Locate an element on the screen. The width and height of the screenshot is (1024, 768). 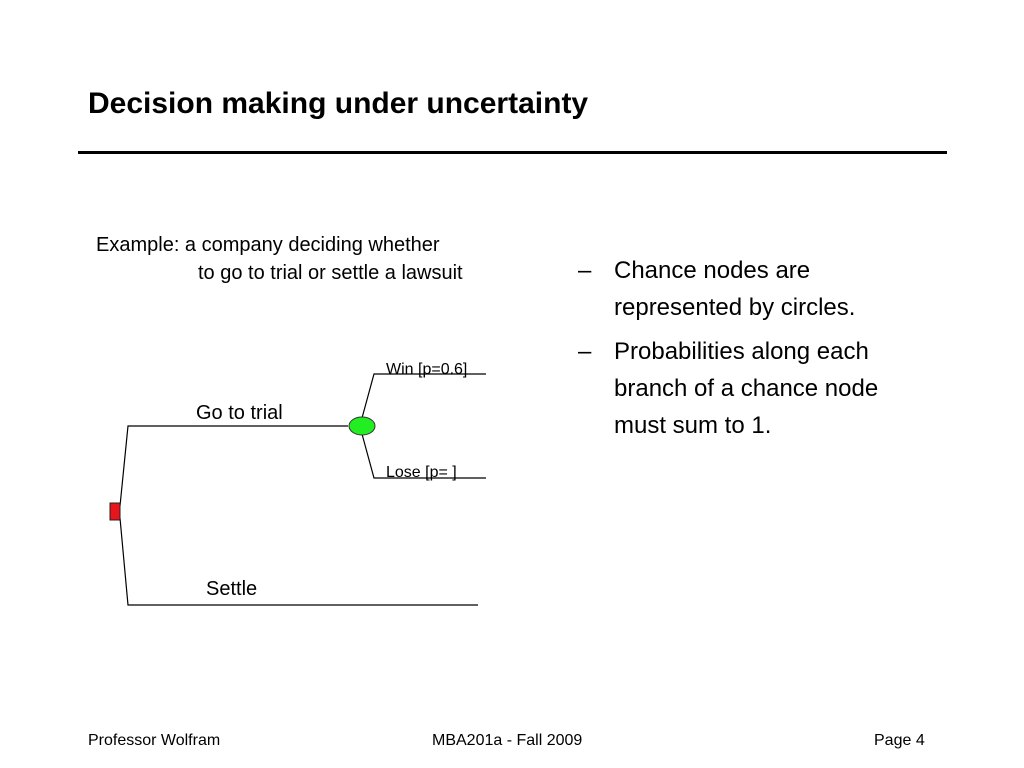
example-text-line-2: to go to trial or settle a lawsuit is located at coordinates (330, 273).